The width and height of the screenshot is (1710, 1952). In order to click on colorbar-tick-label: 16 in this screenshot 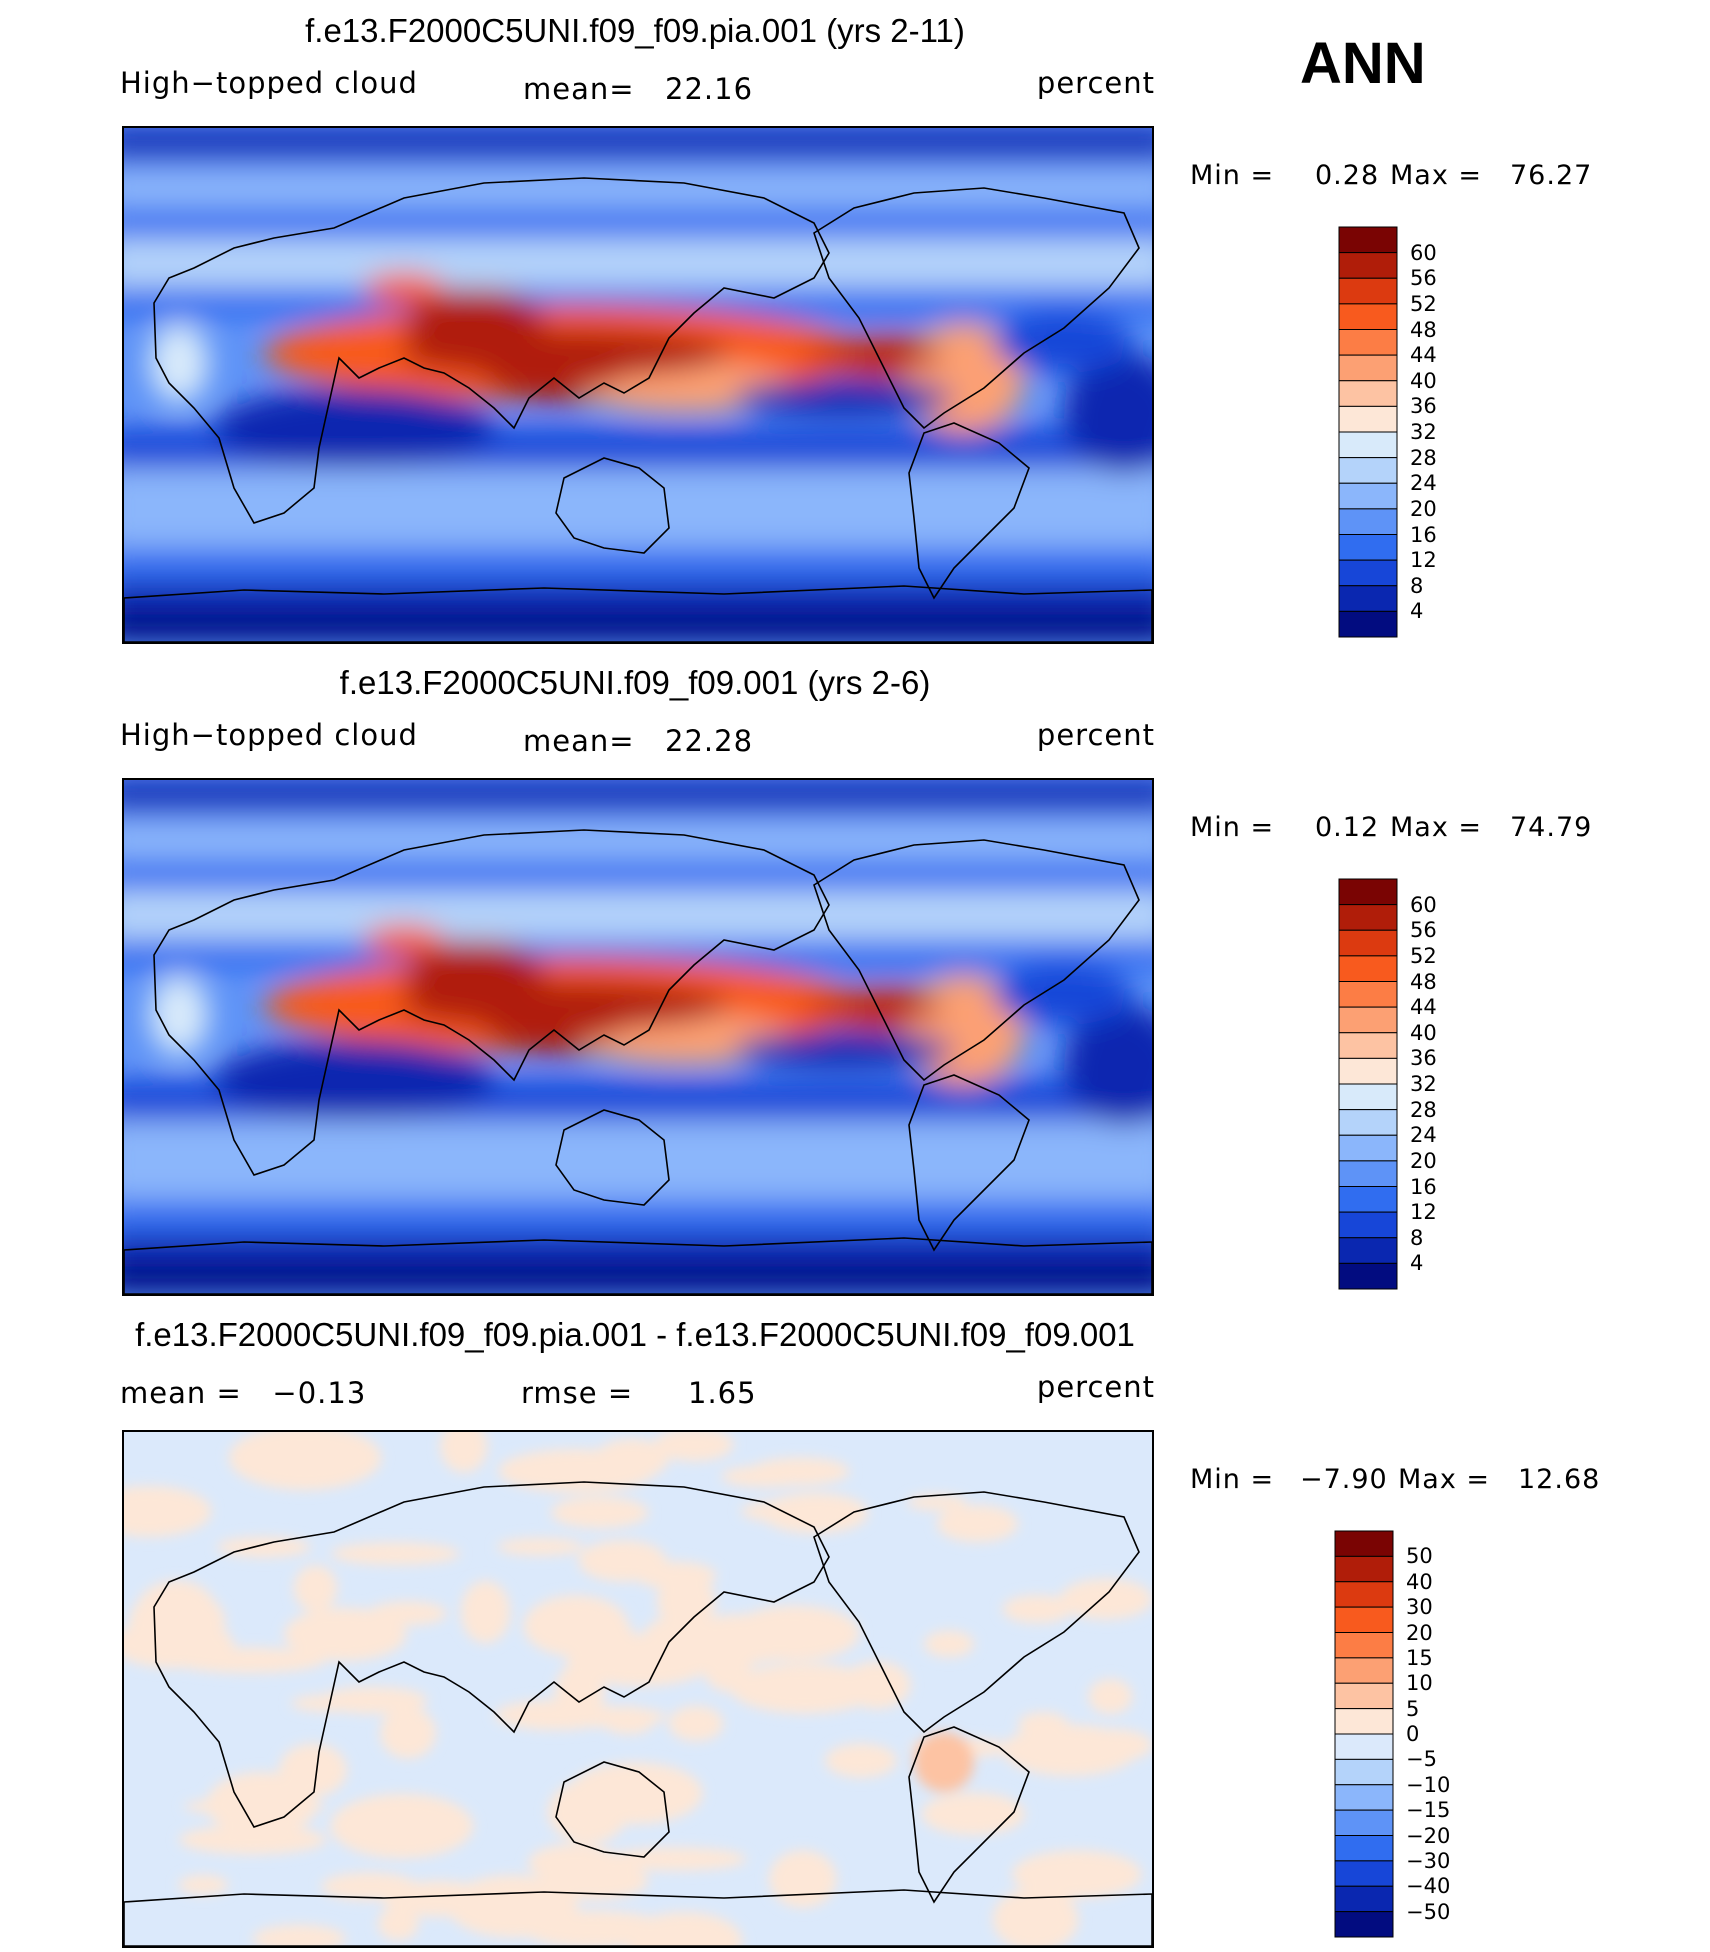, I will do `click(1423, 534)`.